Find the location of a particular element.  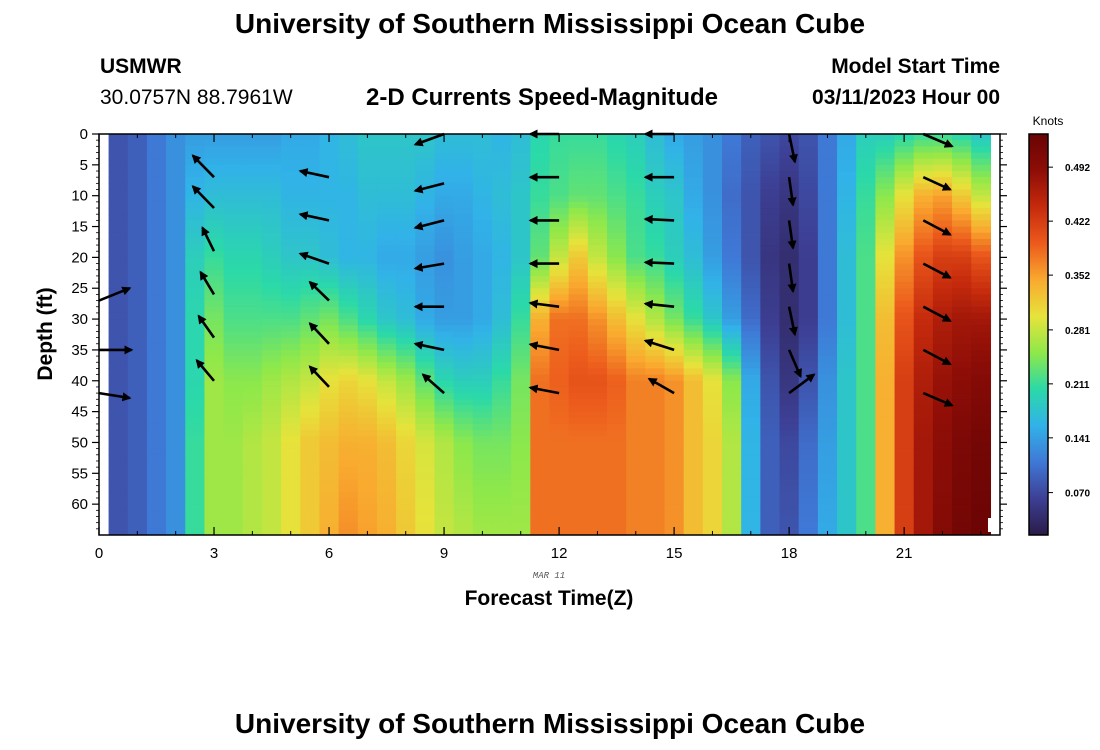

colorbar-title: Knots is located at coordinates (1048, 121).